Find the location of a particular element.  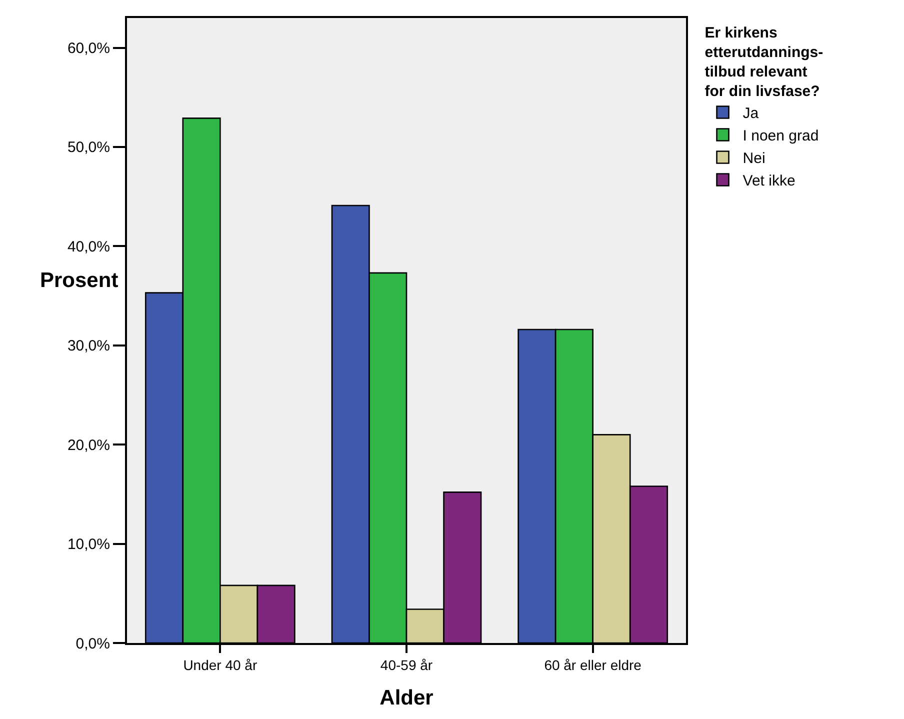

y-tick-label: 30,0% is located at coordinates (88, 346).